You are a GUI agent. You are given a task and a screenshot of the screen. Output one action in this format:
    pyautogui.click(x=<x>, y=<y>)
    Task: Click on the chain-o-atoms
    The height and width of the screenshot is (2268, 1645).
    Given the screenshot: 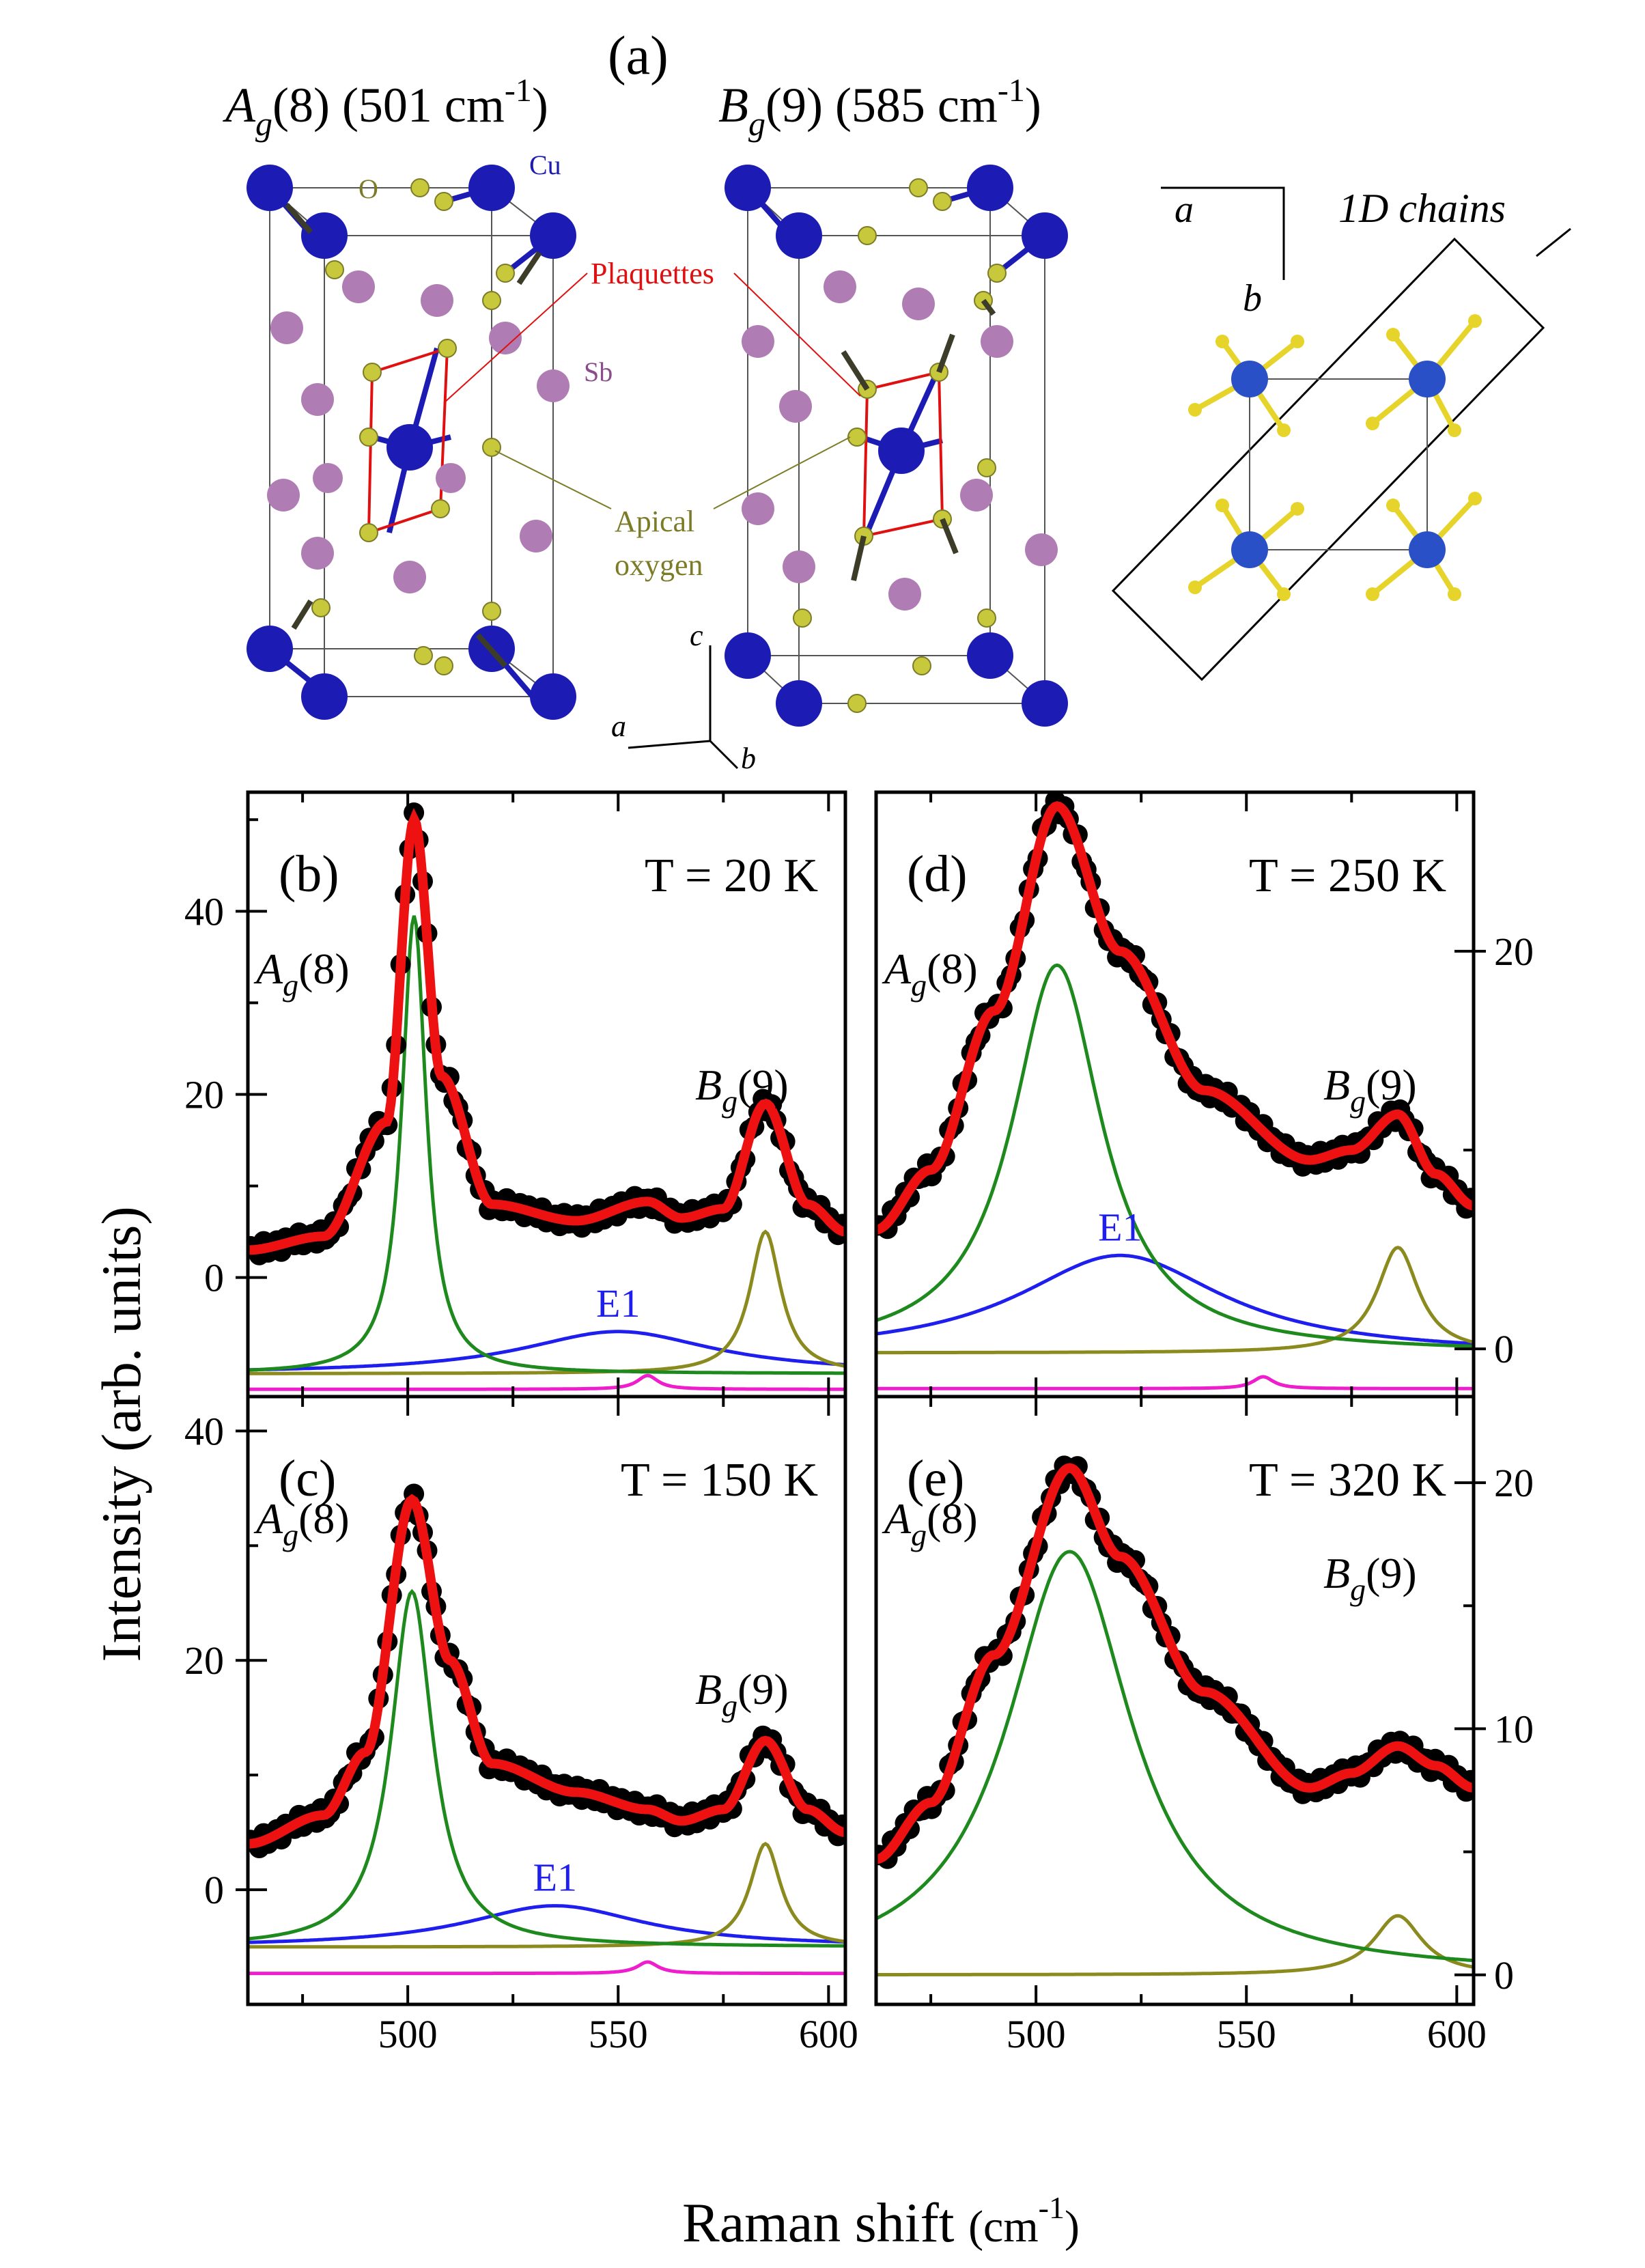 What is the action you would take?
    pyautogui.click(x=1335, y=457)
    